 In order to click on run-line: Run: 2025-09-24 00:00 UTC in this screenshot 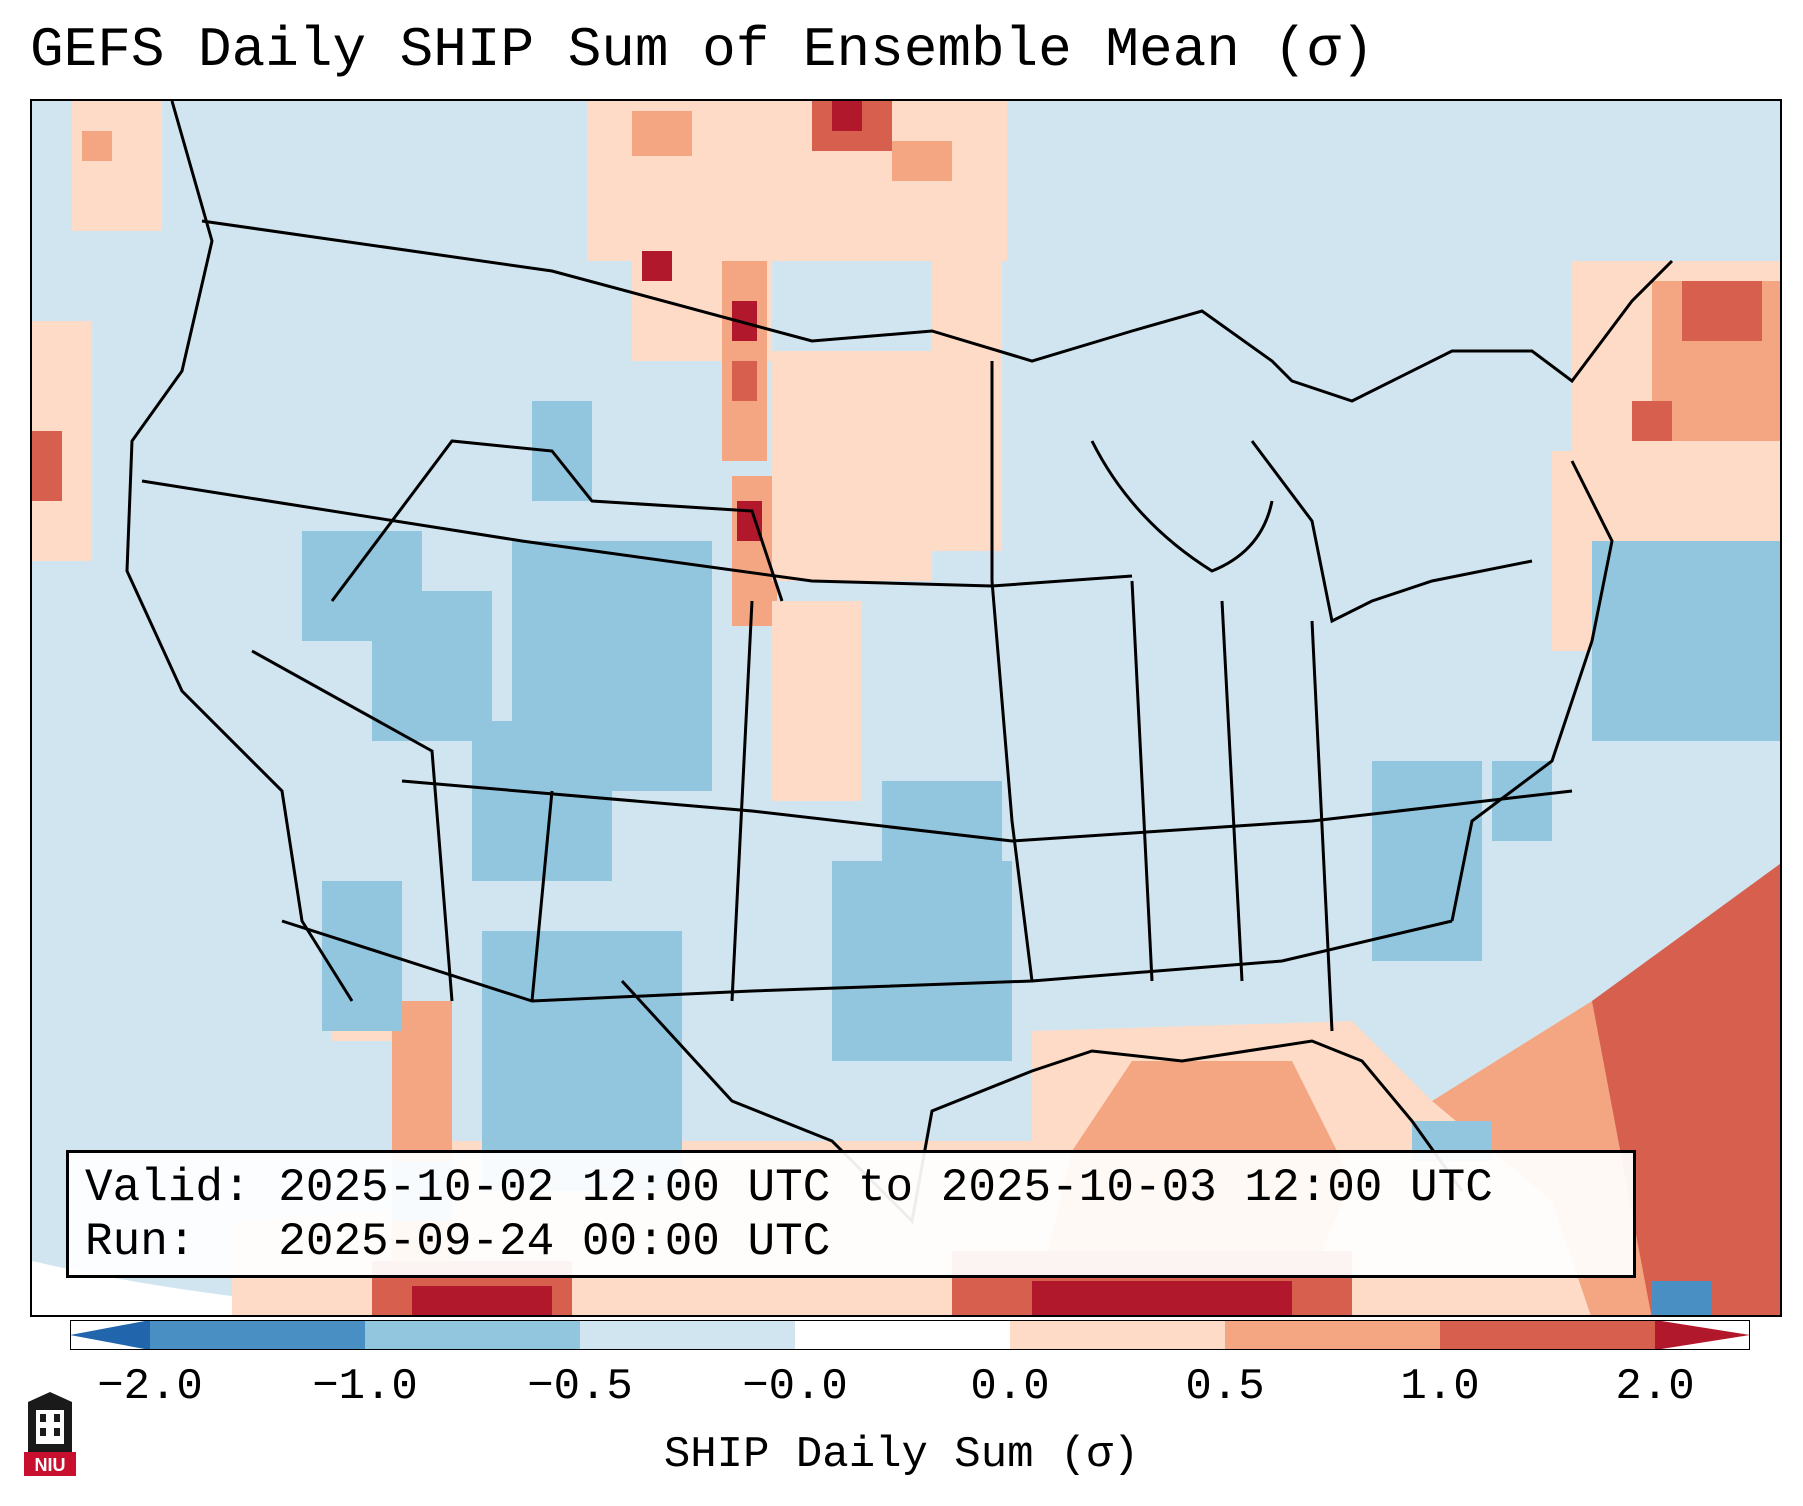, I will do `click(458, 1242)`.